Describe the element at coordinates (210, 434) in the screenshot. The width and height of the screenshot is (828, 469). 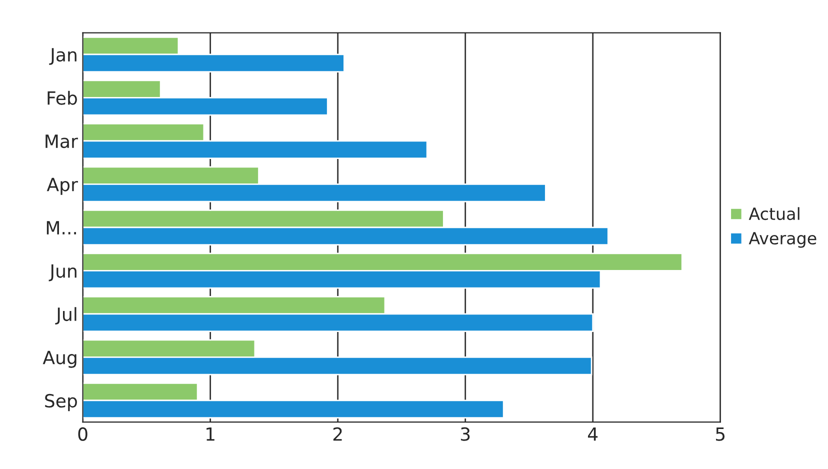
I see `x-tick-label: 1` at that location.